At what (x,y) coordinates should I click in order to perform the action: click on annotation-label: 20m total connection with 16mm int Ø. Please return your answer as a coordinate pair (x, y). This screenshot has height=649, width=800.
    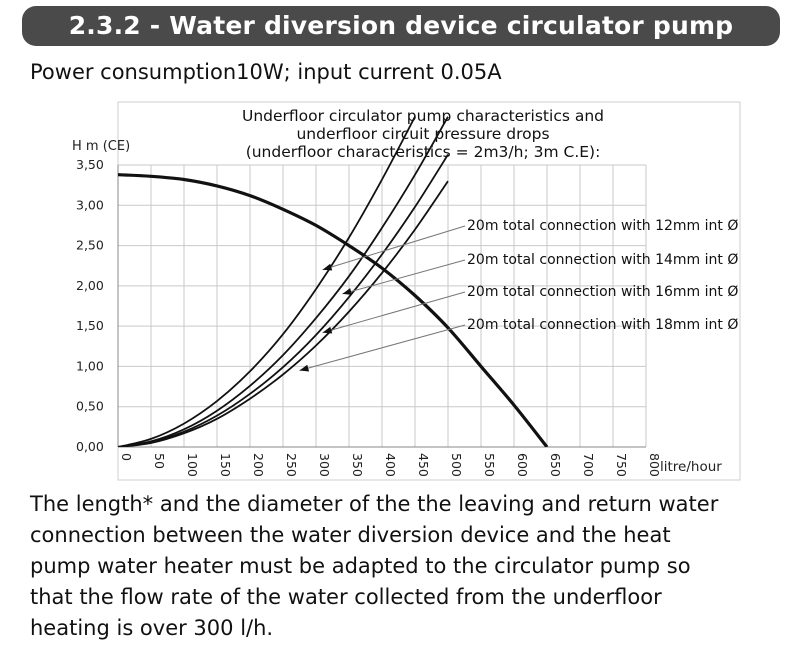
    Looking at the image, I should click on (602, 292).